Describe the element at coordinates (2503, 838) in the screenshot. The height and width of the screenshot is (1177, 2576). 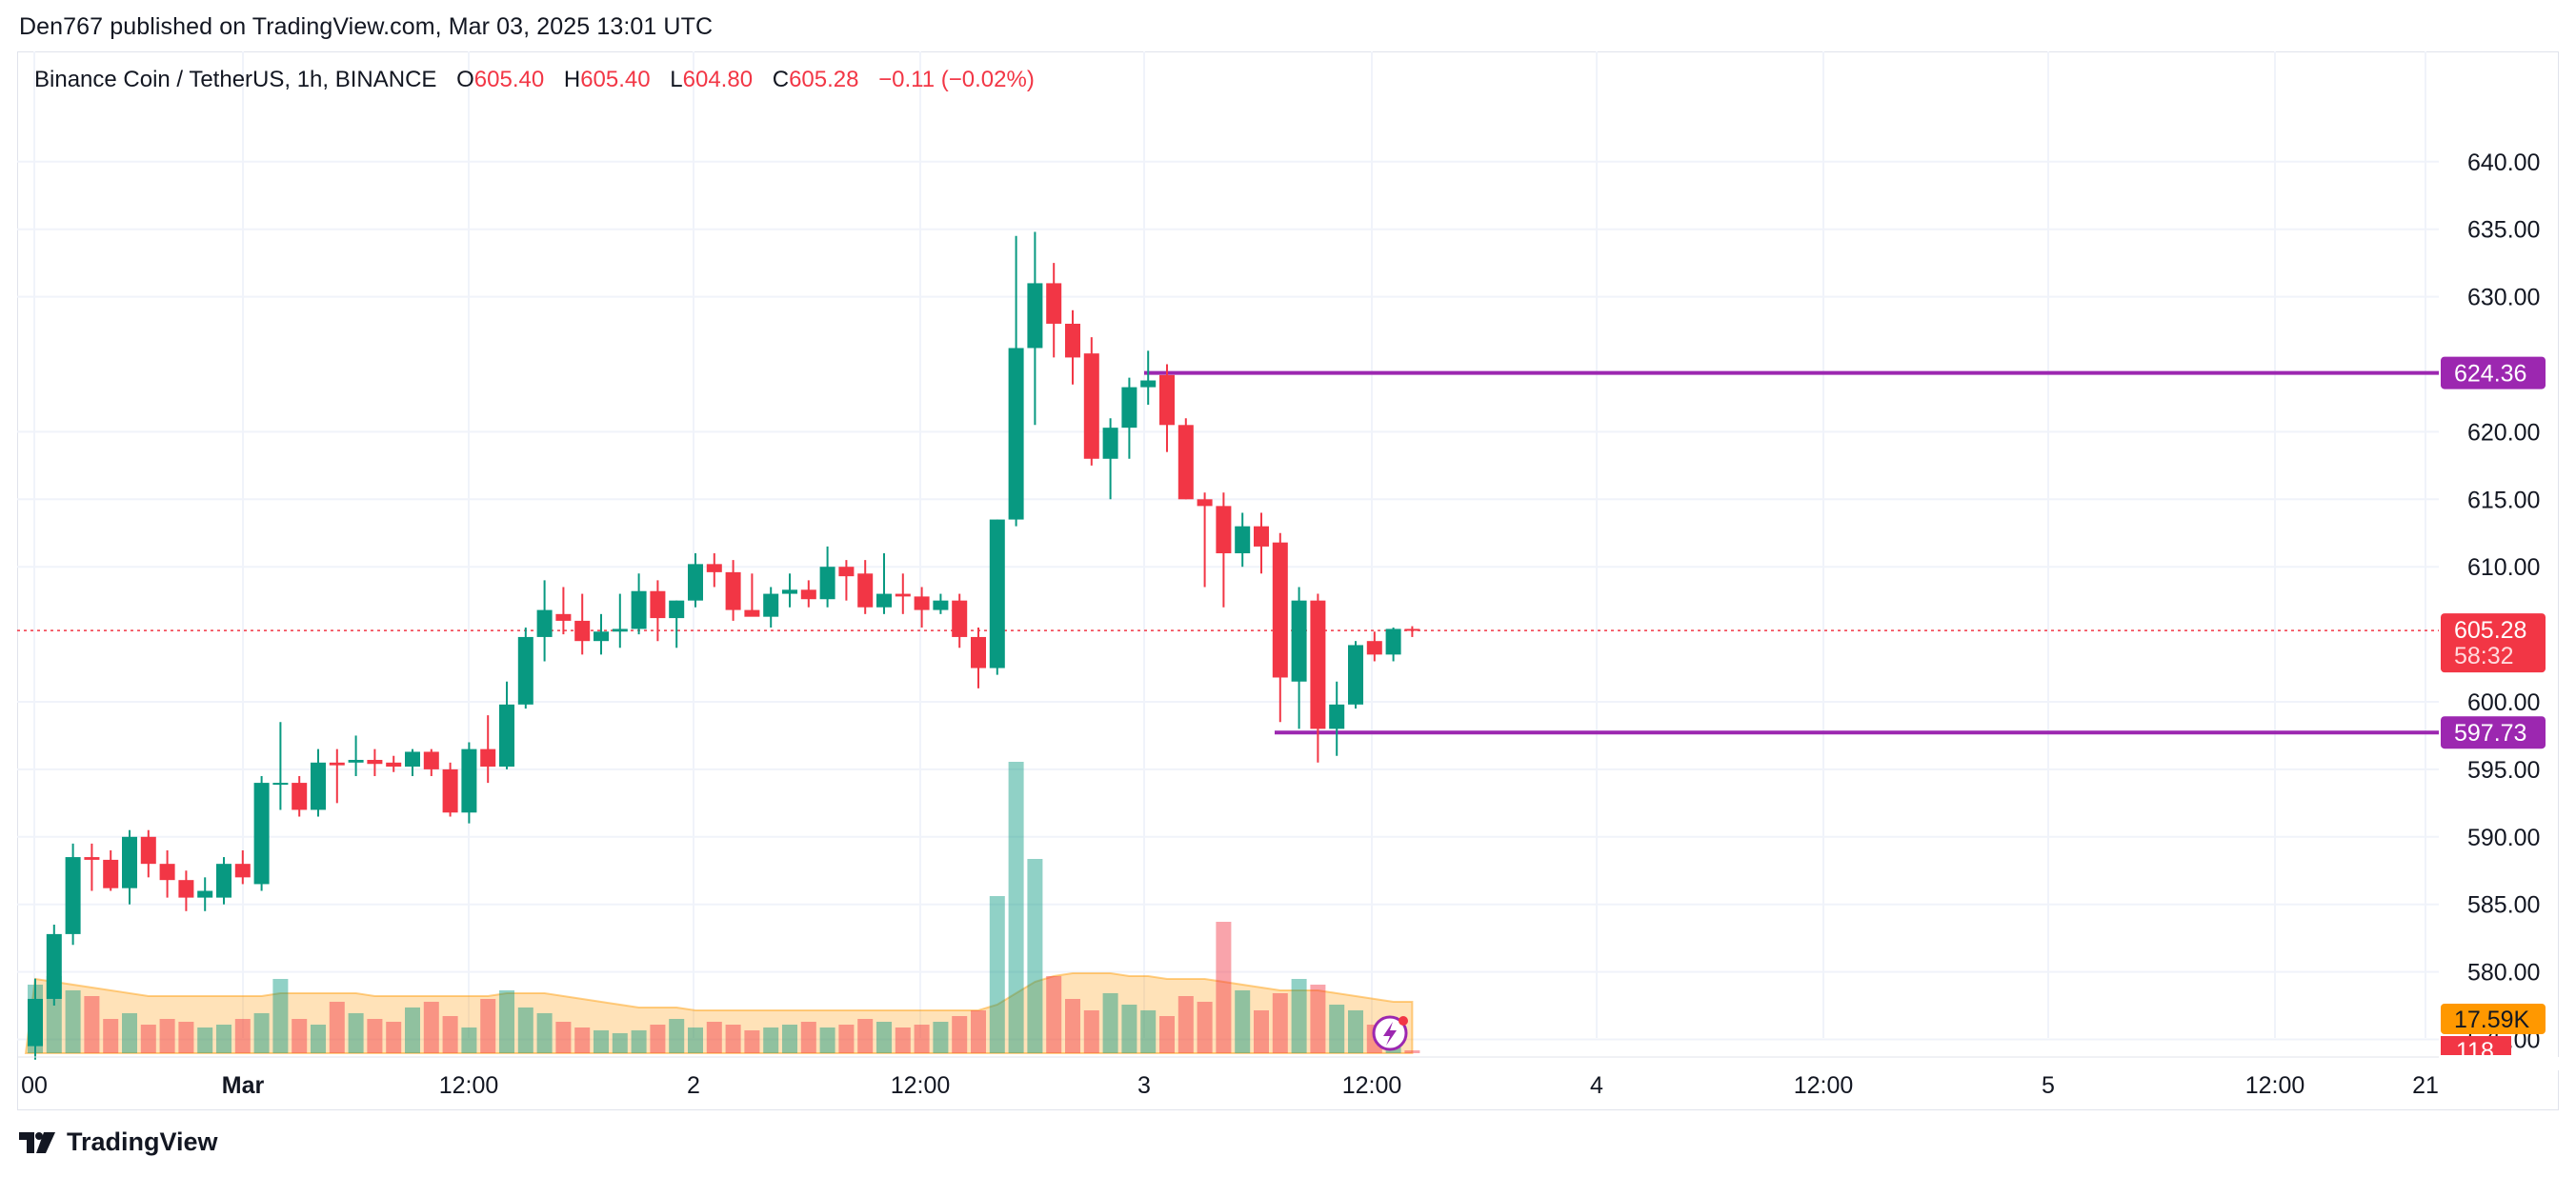
I see `price-tick-label: 590.00` at that location.